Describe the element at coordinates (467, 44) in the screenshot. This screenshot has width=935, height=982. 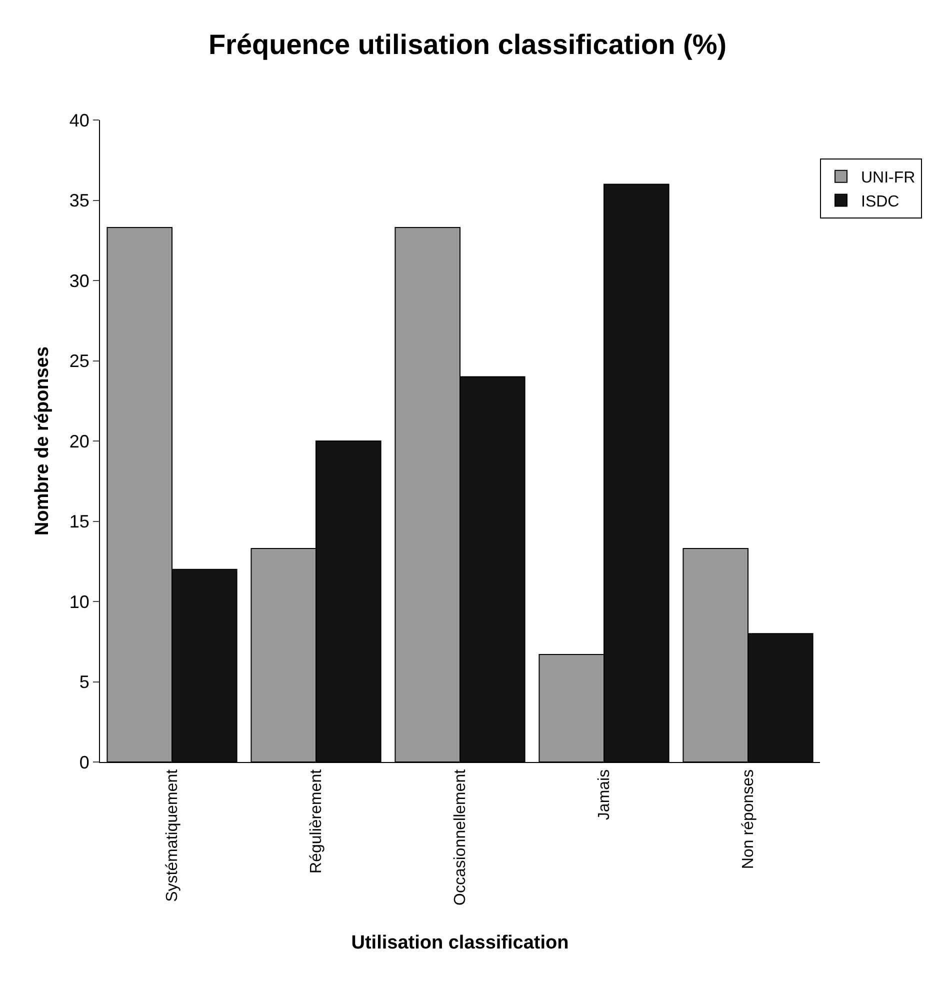
I see `chart-title: Fréquence utilisation classification (%)` at that location.